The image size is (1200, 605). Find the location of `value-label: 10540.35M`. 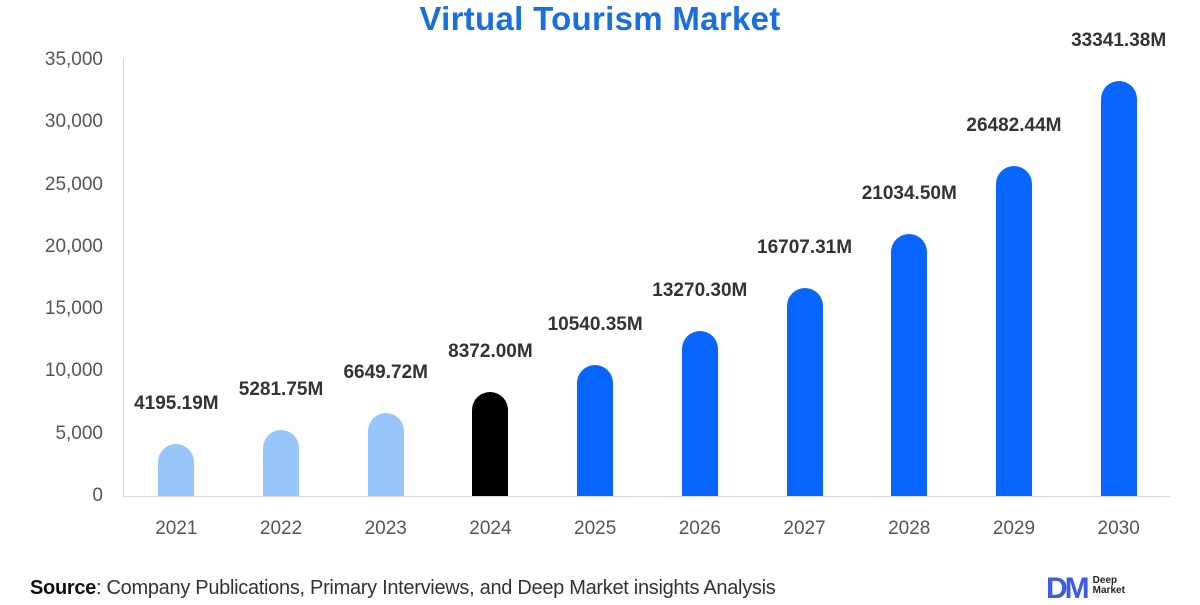

value-label: 10540.35M is located at coordinates (595, 324).